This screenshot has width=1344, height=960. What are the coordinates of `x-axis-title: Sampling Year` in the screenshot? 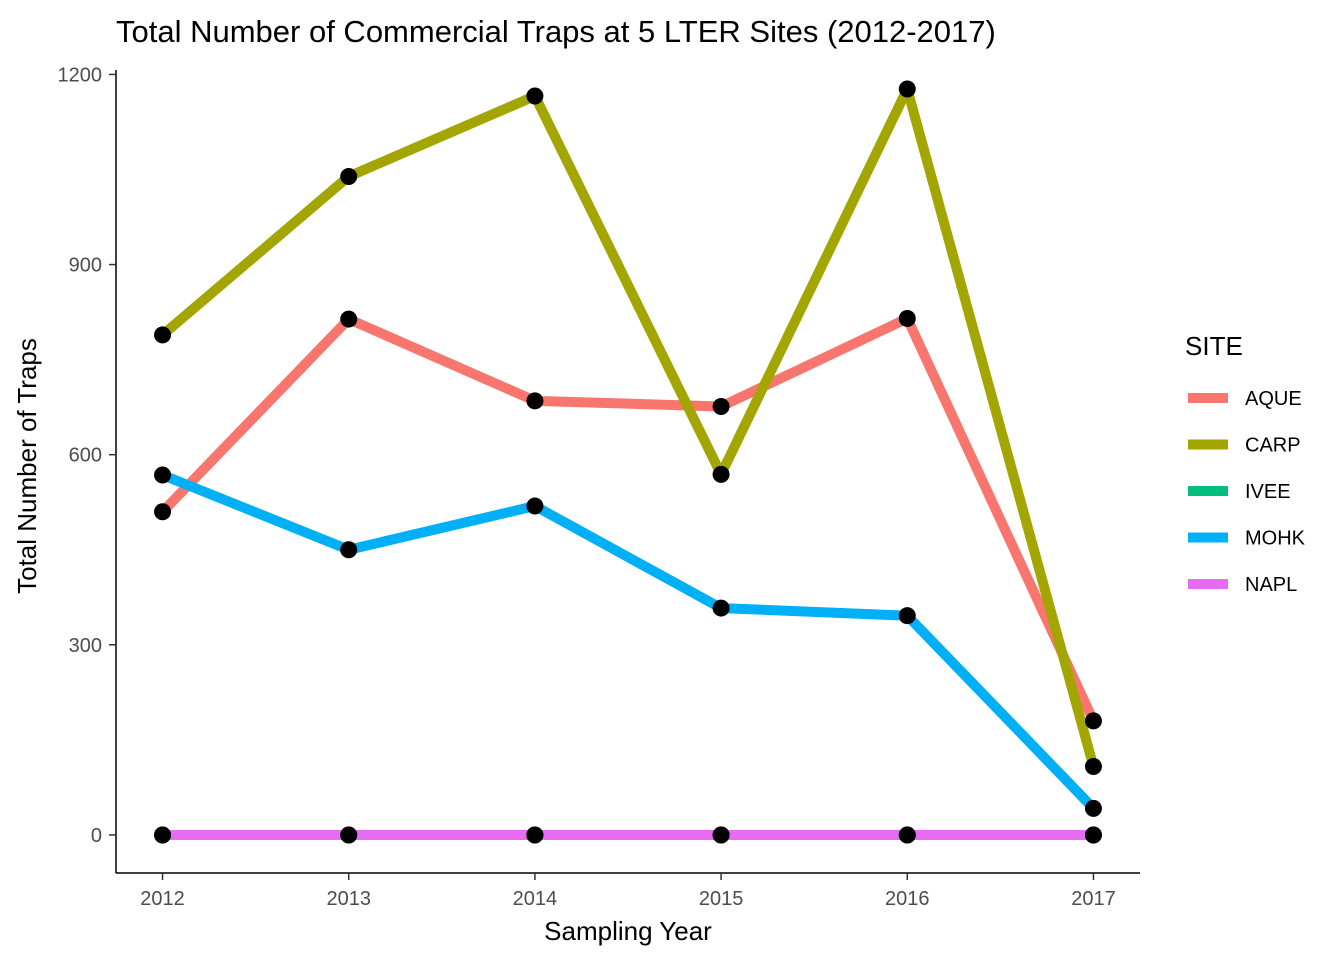 It's located at (628, 931).